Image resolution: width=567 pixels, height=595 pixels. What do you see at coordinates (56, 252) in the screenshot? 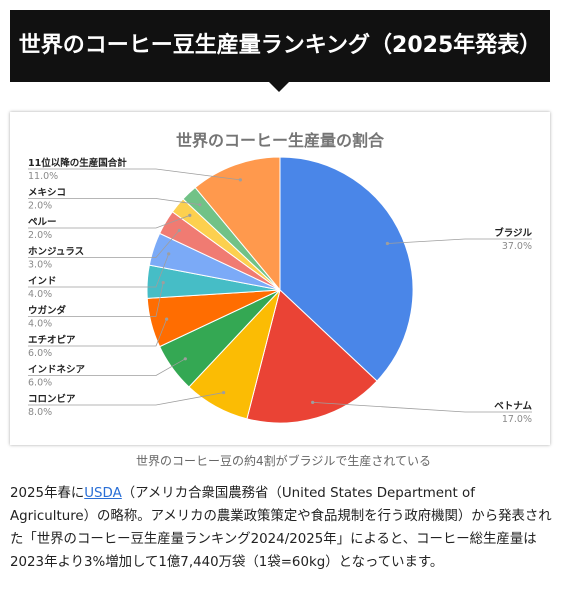
I see `slice-name-label-7: ホンジュラス` at bounding box center [56, 252].